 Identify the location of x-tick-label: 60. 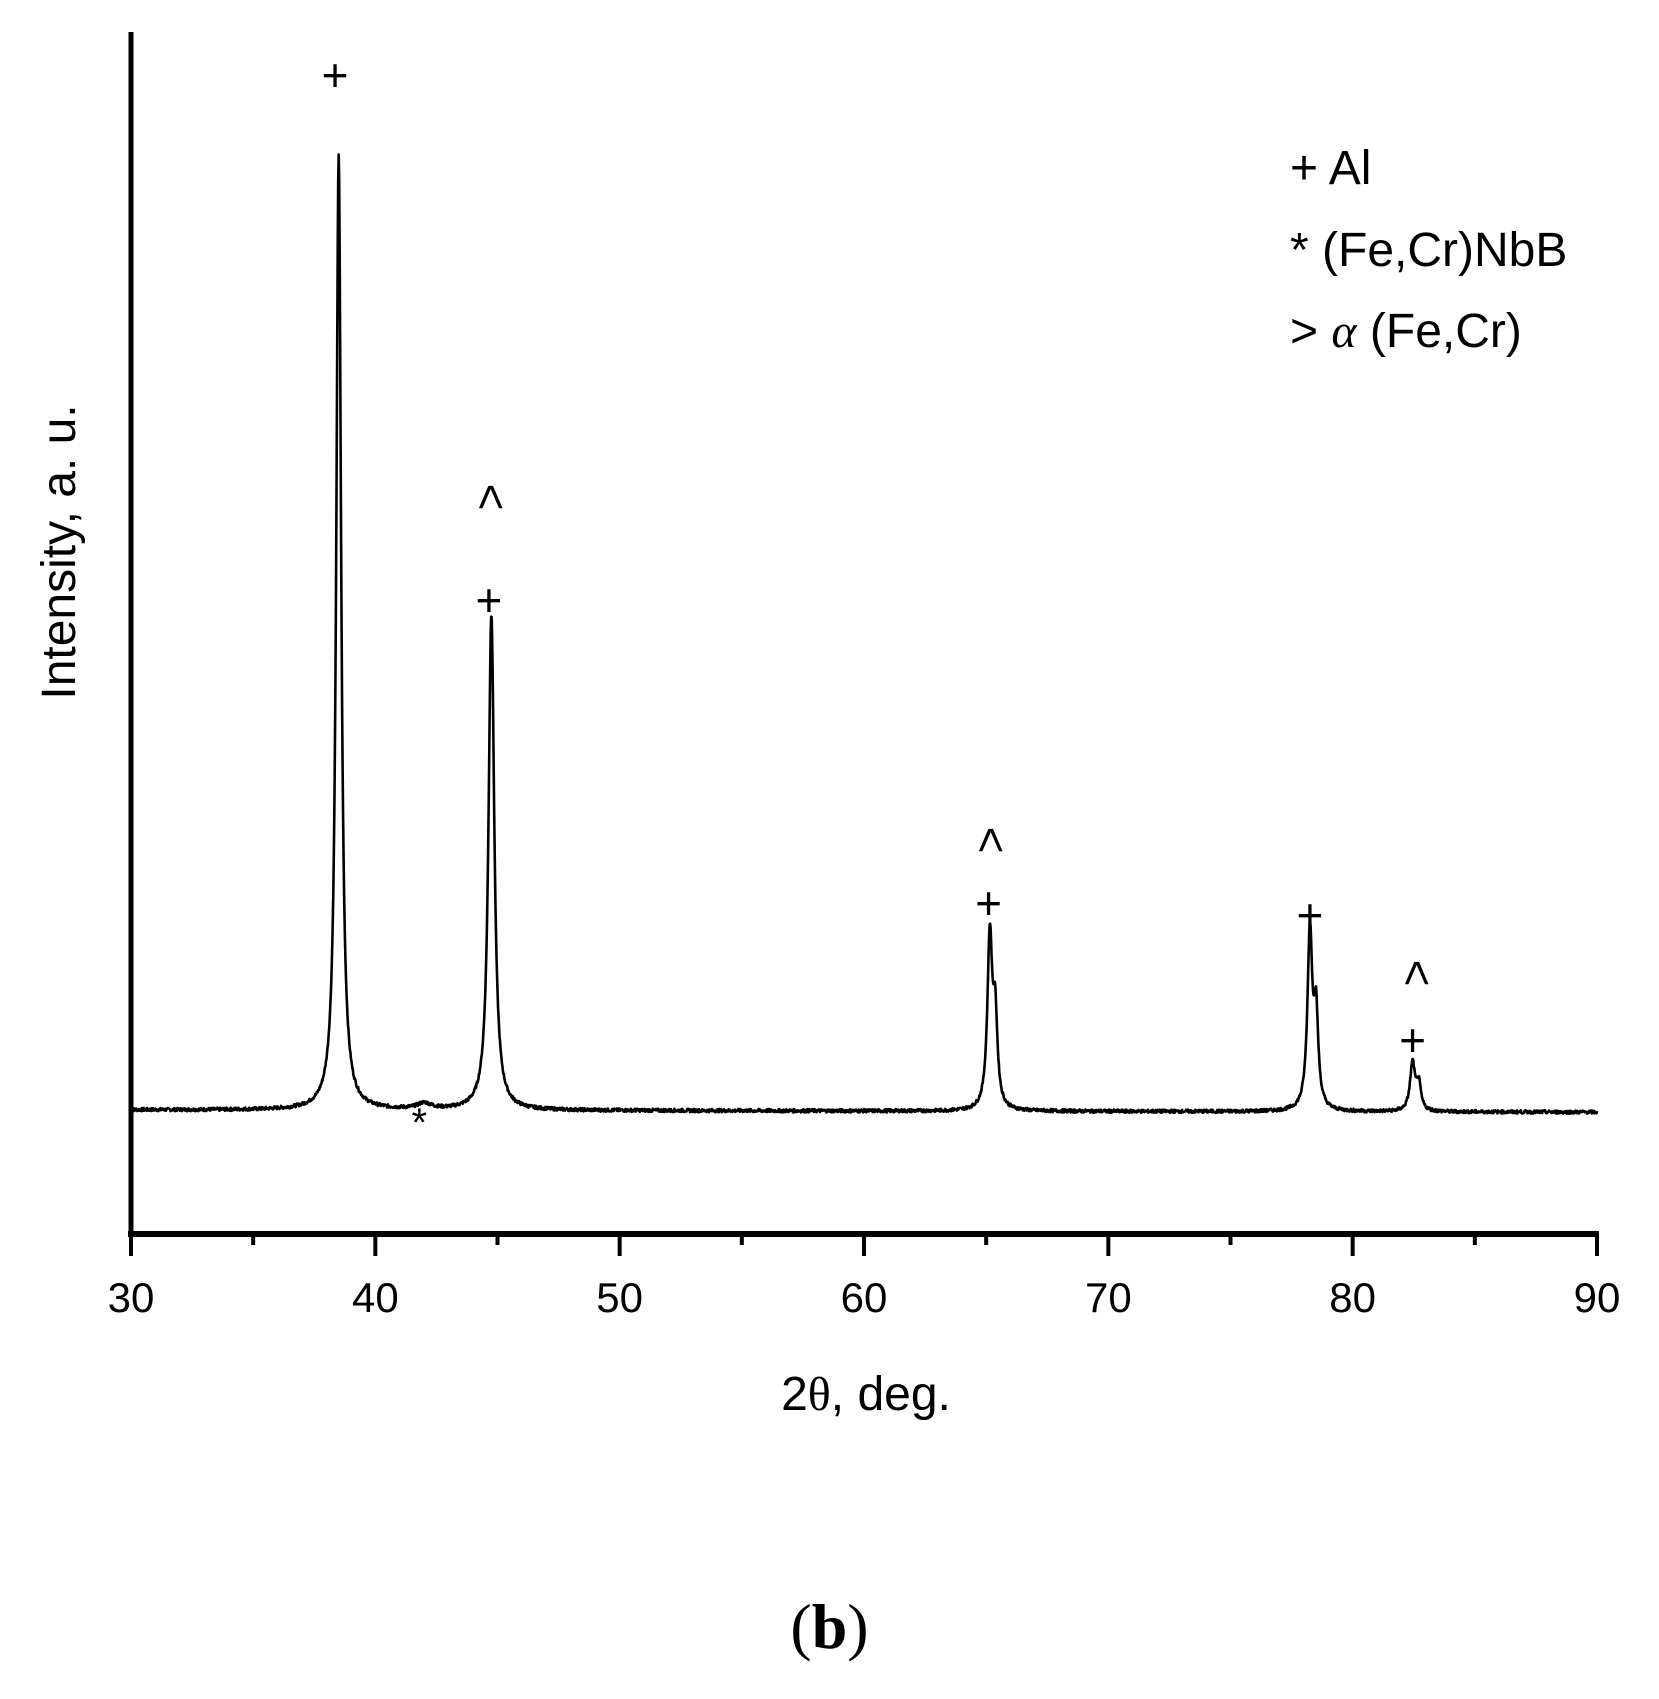
(864, 1297).